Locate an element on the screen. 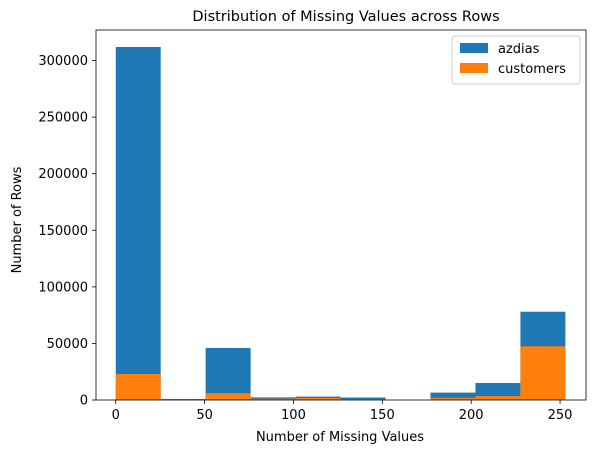 This screenshot has width=598, height=453. y-tick-label: 50000 is located at coordinates (67, 344).